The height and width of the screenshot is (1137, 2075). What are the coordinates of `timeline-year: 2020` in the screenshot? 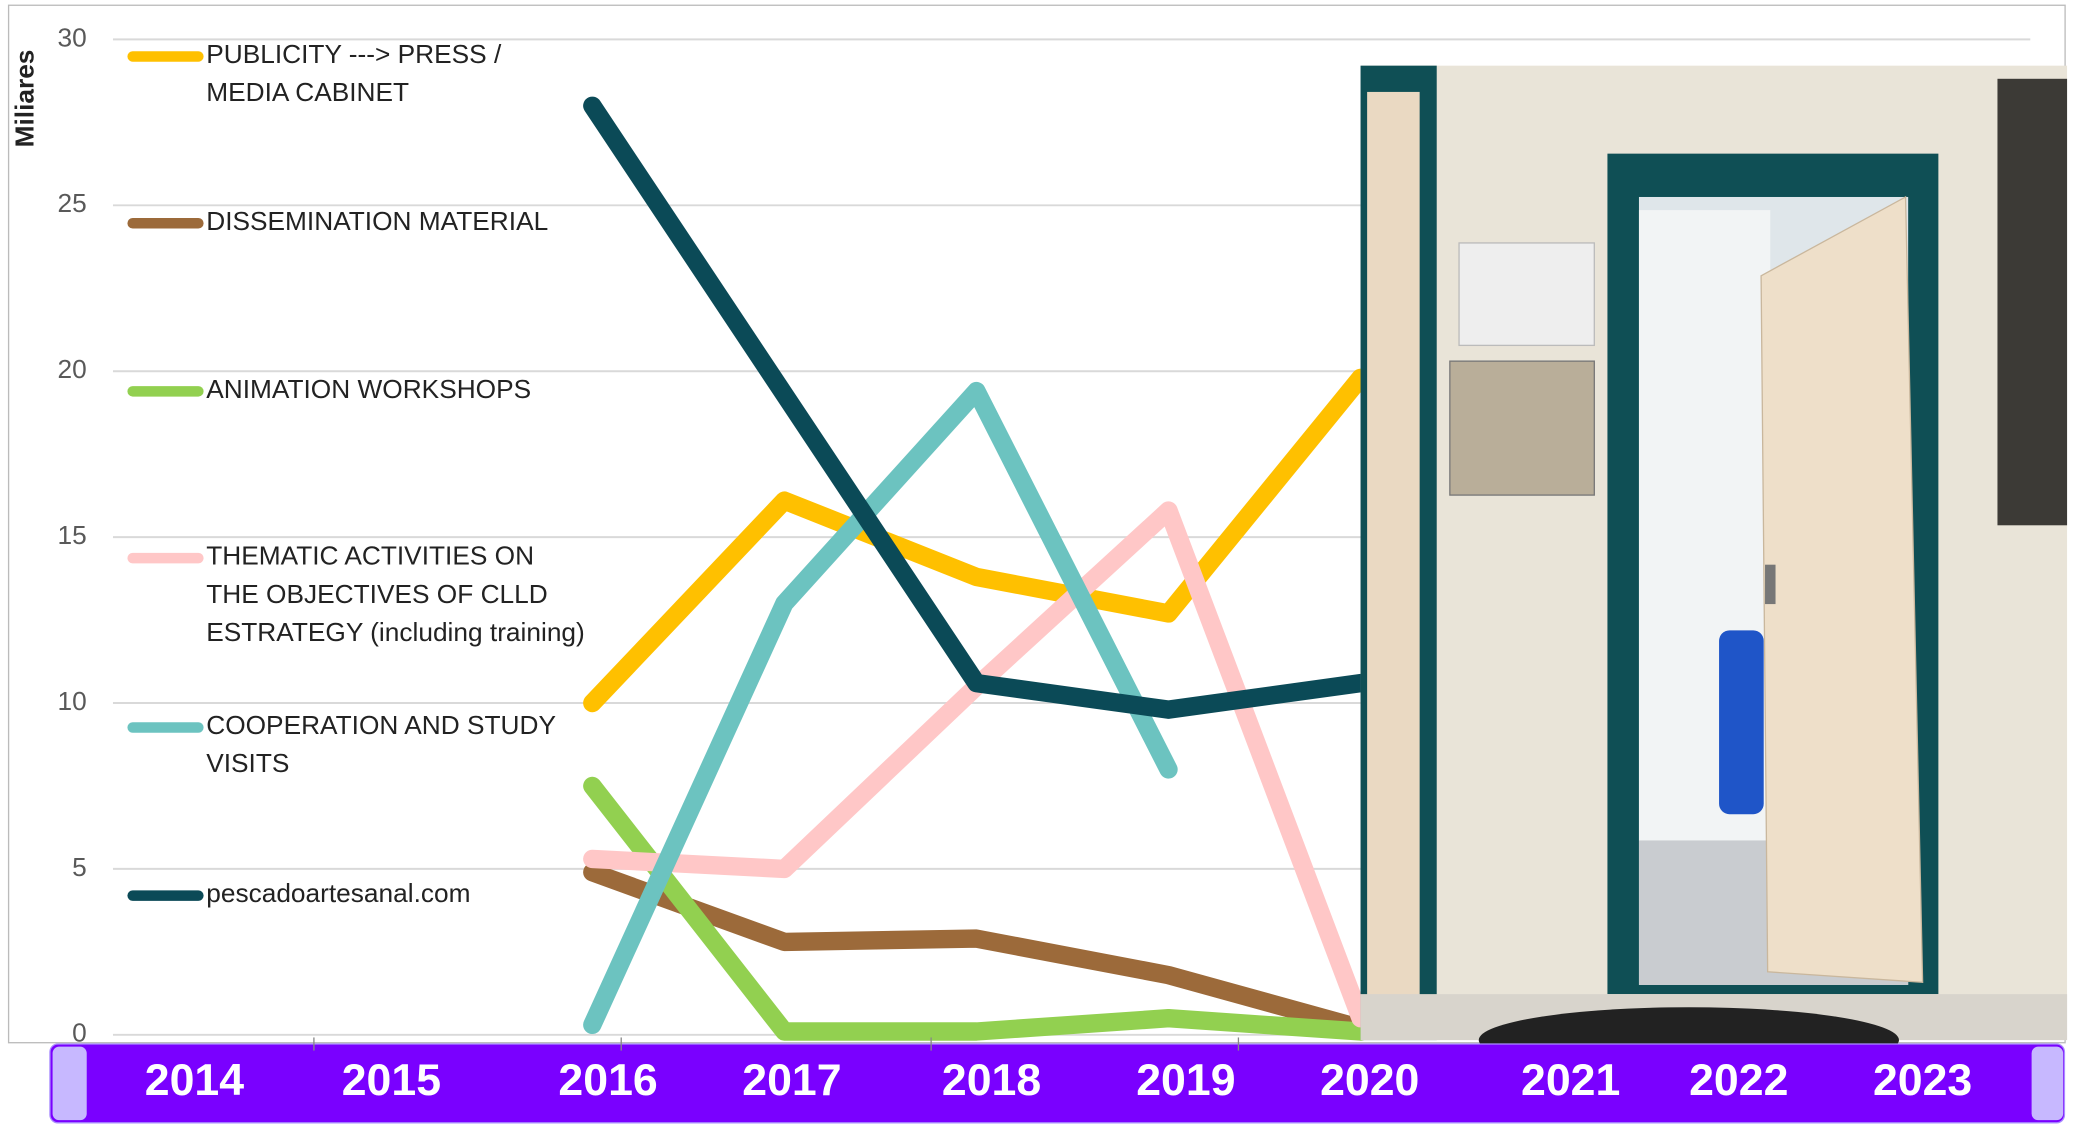 It's located at (1369, 1080).